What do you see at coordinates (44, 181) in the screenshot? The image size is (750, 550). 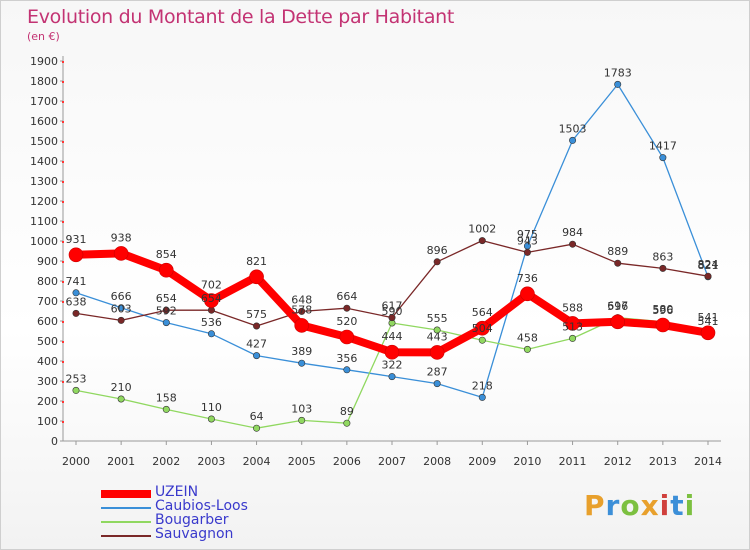 I see `y-tick-label: 1300` at bounding box center [44, 181].